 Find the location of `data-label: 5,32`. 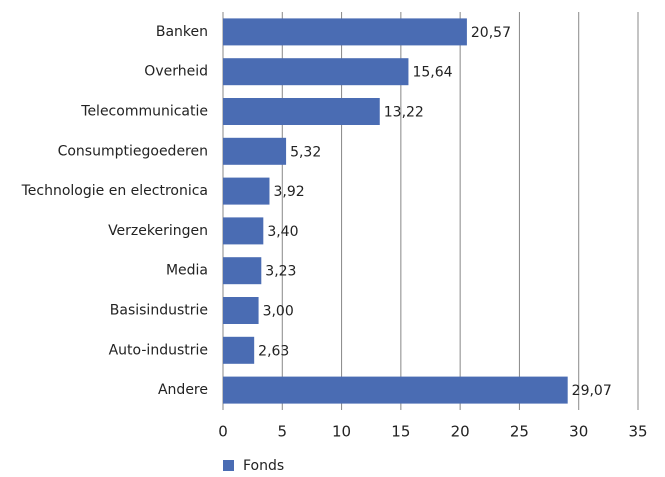

data-label: 5,32 is located at coordinates (305, 152).